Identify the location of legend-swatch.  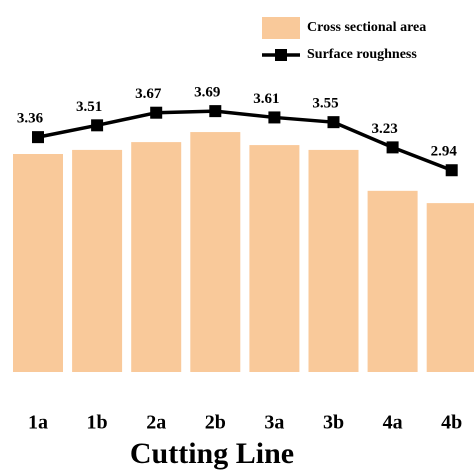
(281, 28).